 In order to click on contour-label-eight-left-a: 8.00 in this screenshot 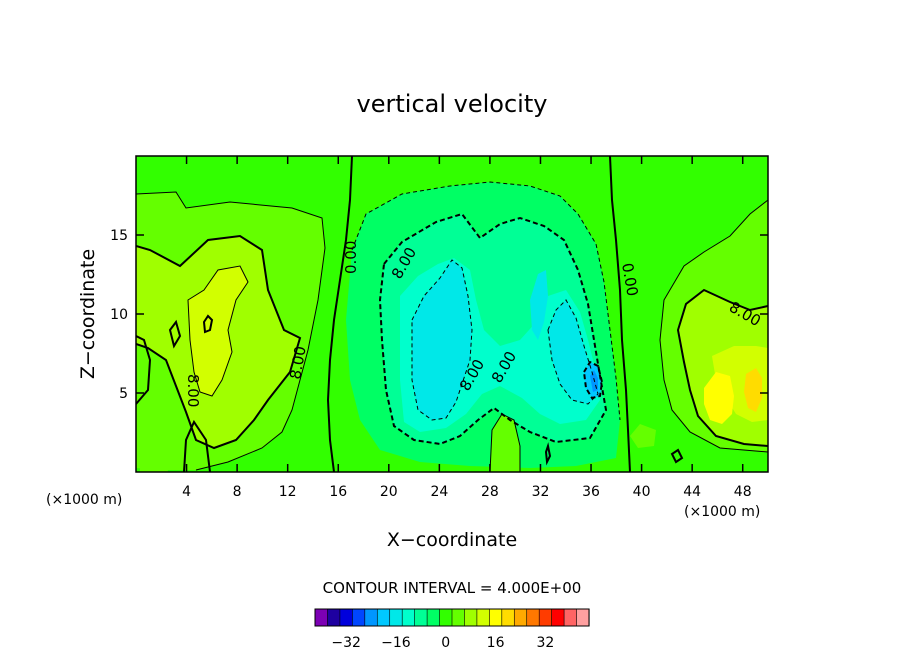, I will do `click(298, 363)`.